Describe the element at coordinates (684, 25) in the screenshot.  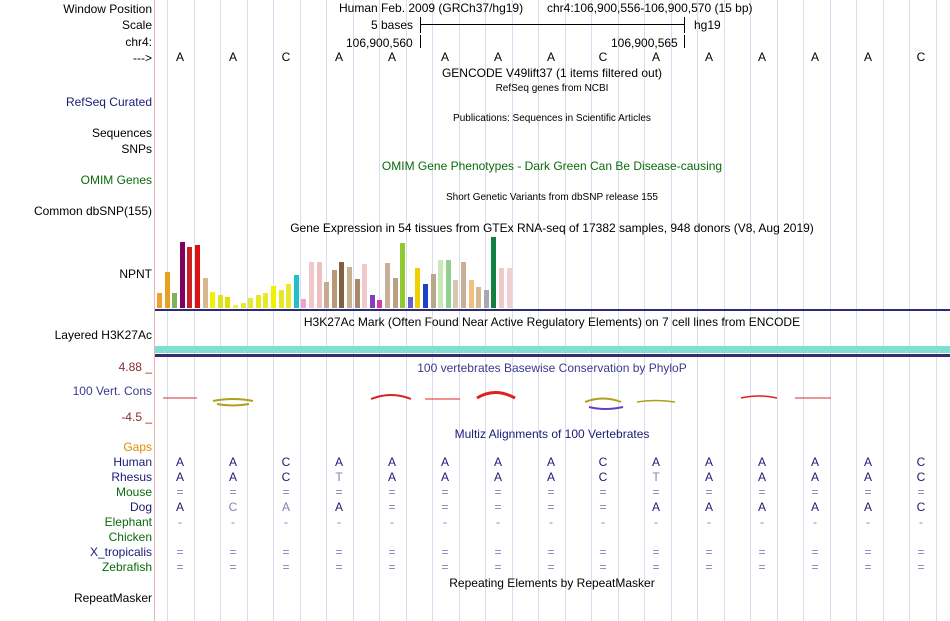
I see `scale-tick-right` at that location.